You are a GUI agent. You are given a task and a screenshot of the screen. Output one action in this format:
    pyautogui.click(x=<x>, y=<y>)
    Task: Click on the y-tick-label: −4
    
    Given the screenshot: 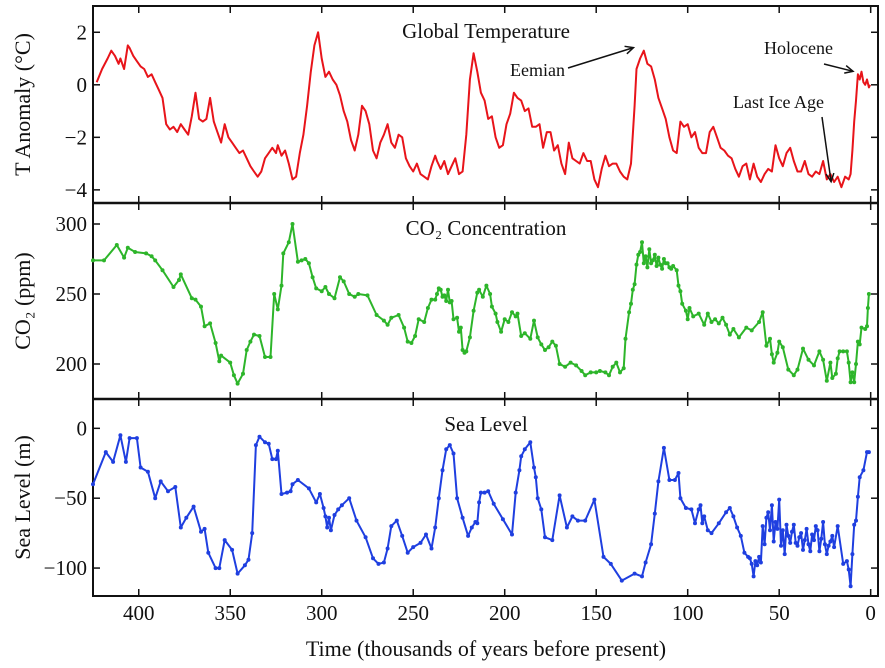 What is the action you would take?
    pyautogui.click(x=76, y=190)
    